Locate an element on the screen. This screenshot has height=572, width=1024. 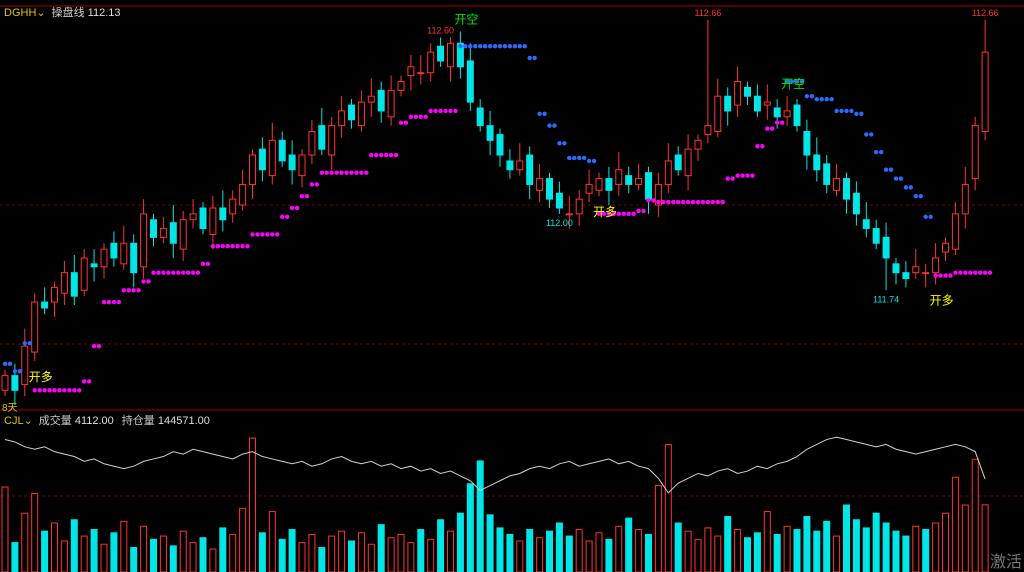
price-indicator-code: DGHH is located at coordinates (20, 13).